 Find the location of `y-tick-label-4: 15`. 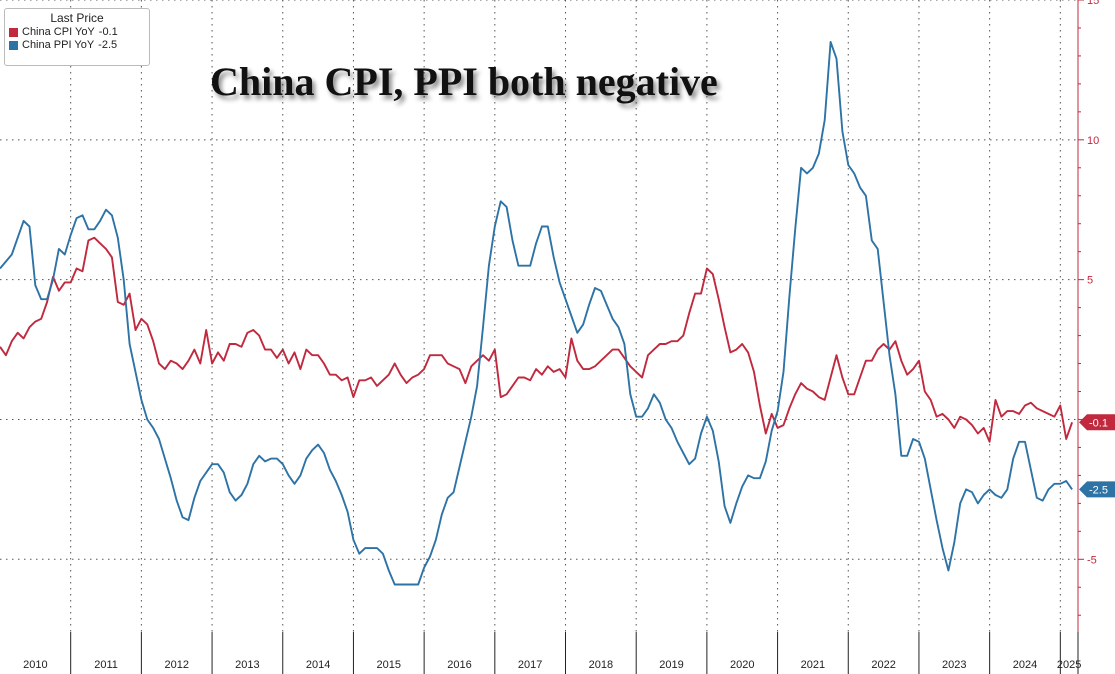

y-tick-label-4: 15 is located at coordinates (1093, 3).